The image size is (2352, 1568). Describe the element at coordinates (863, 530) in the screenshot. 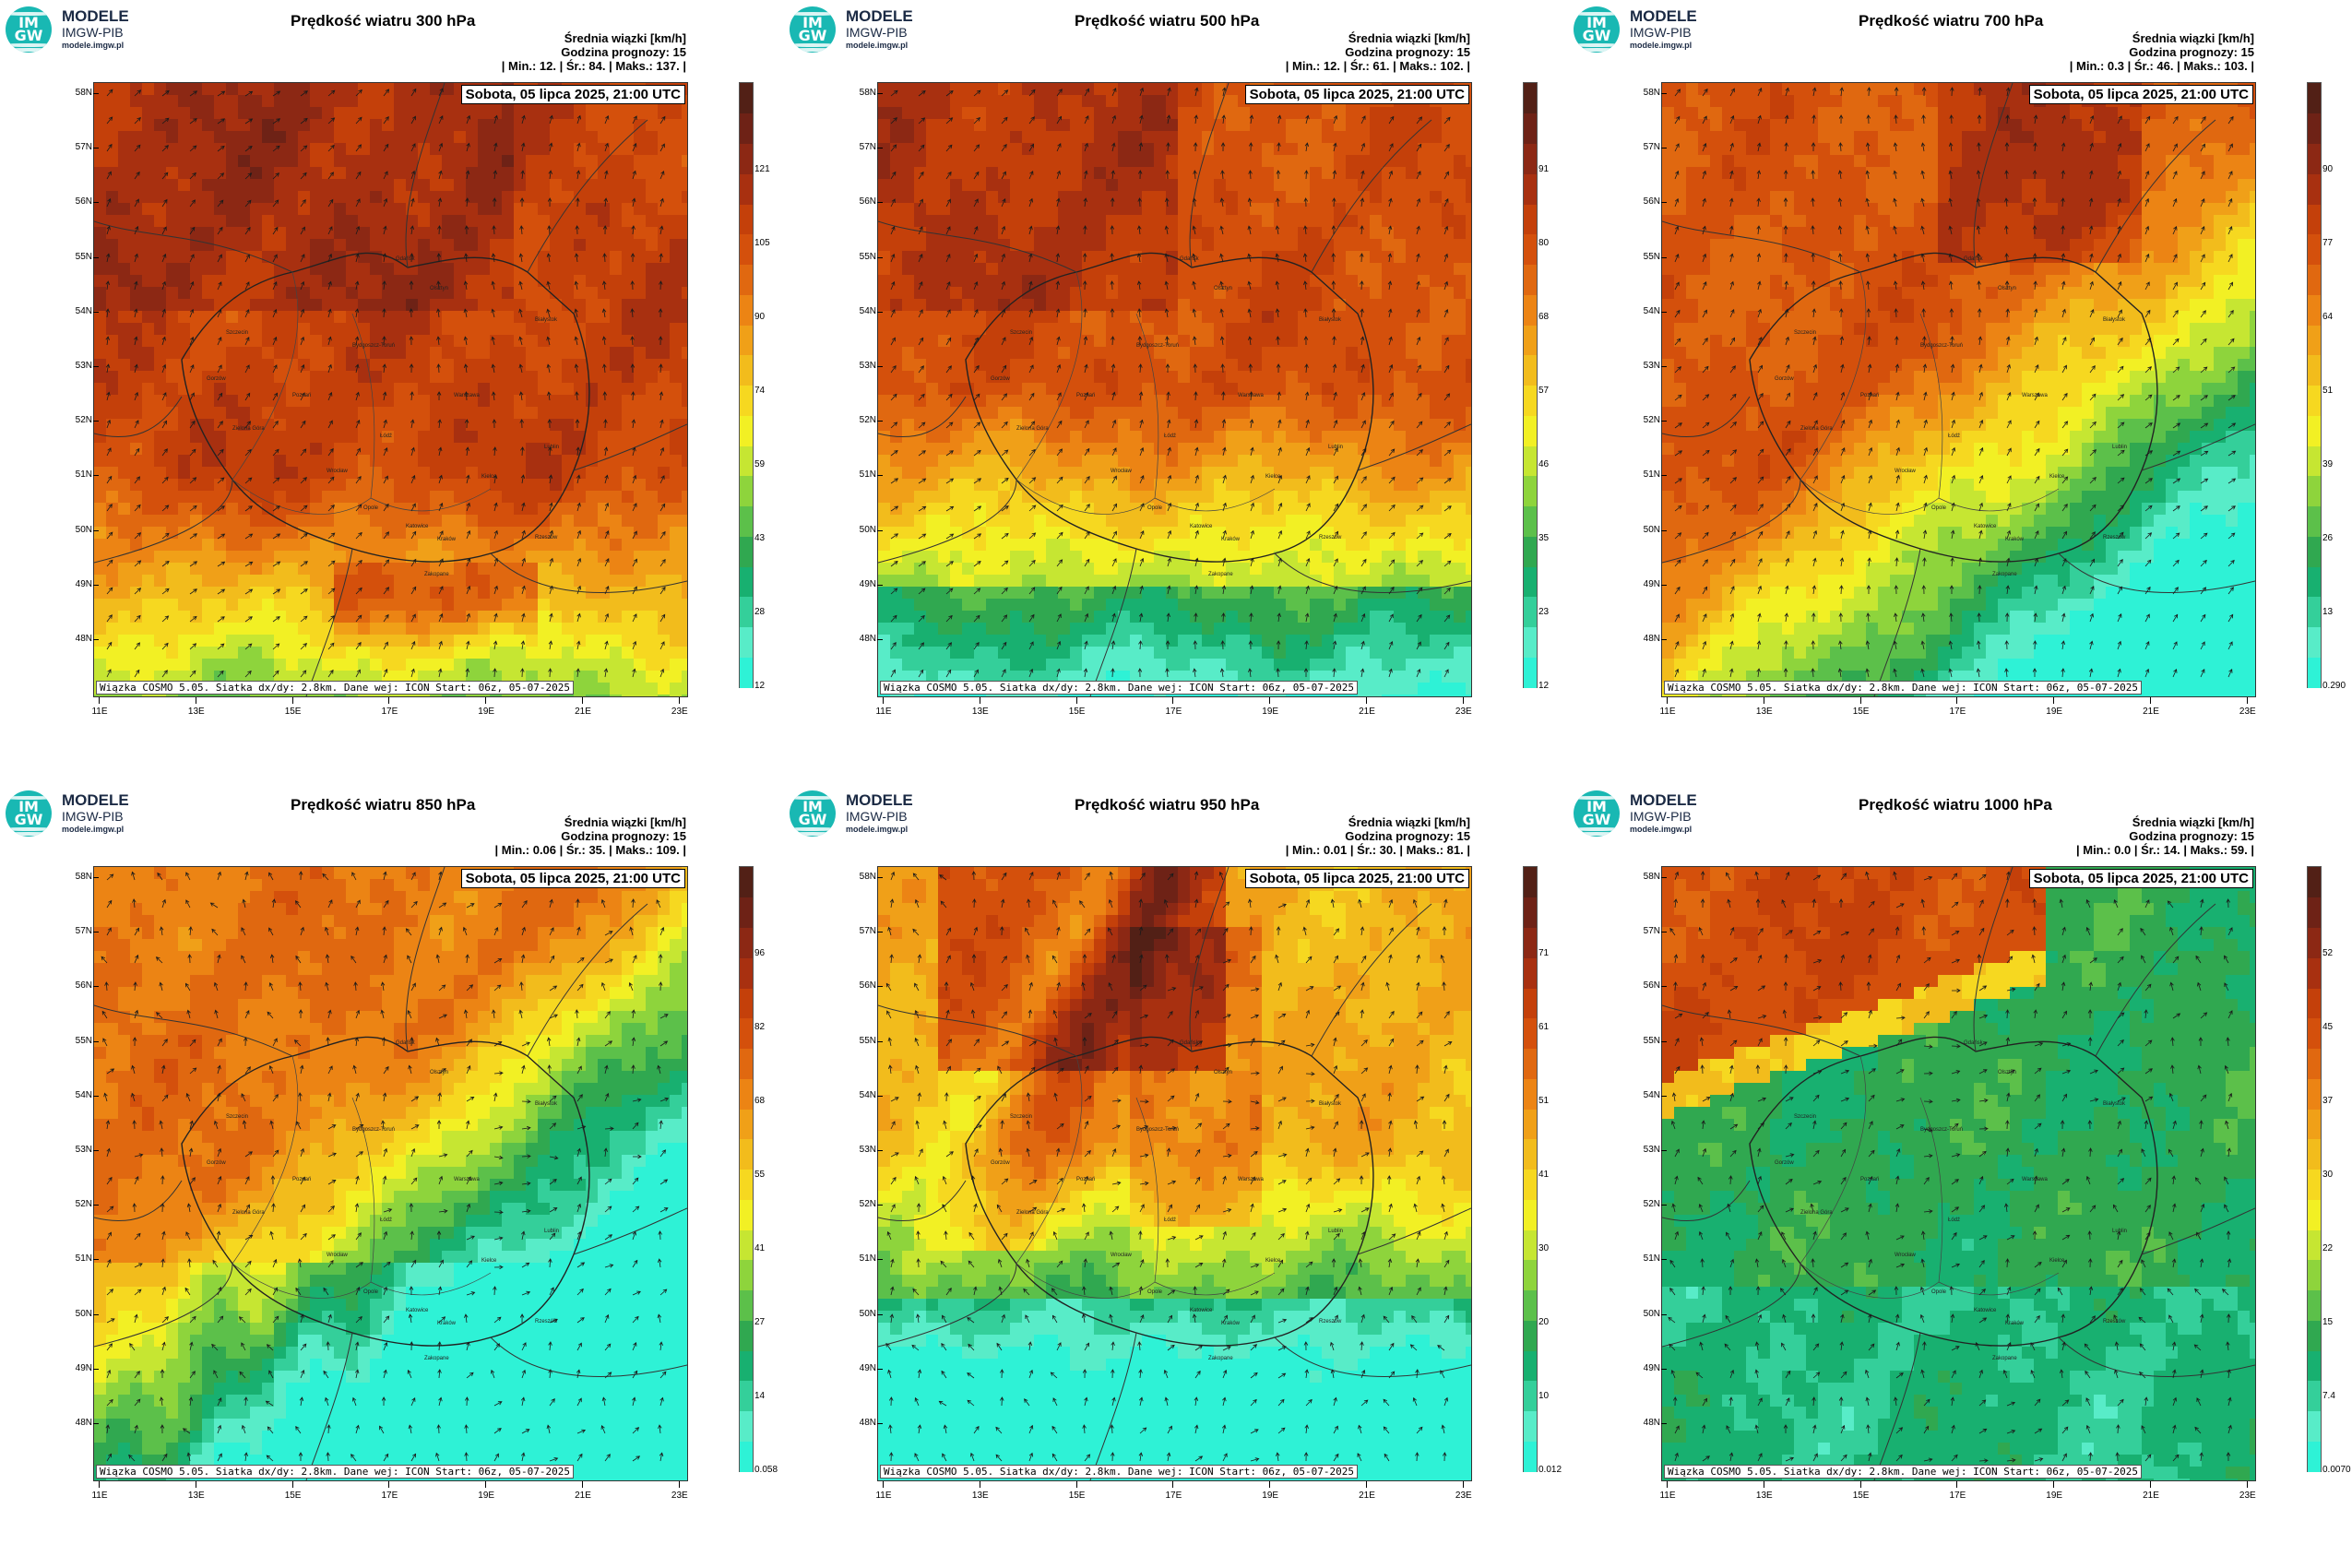

I see `latitude-label: 50N` at that location.